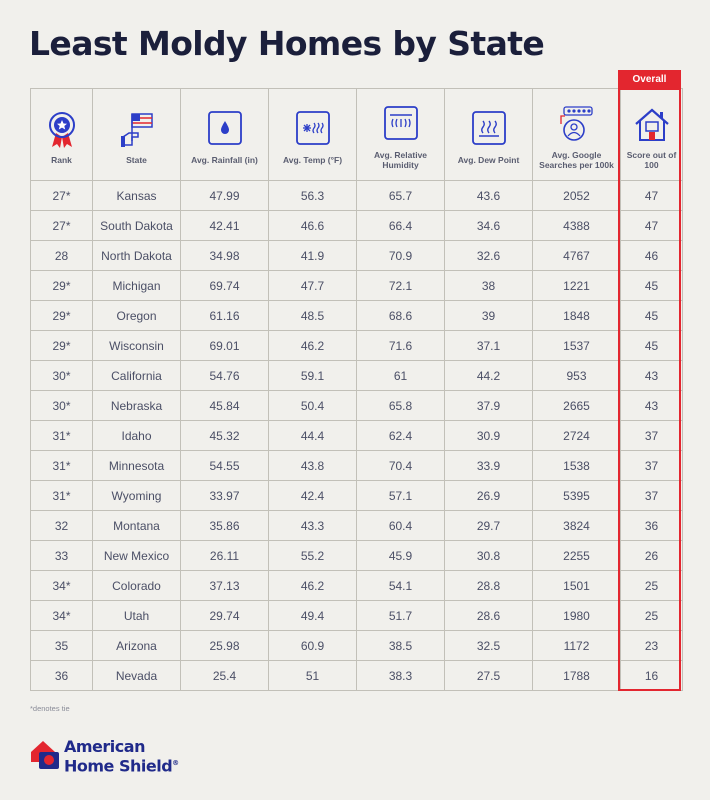  What do you see at coordinates (224, 585) in the screenshot?
I see `cell-rainfall: 37.13` at bounding box center [224, 585].